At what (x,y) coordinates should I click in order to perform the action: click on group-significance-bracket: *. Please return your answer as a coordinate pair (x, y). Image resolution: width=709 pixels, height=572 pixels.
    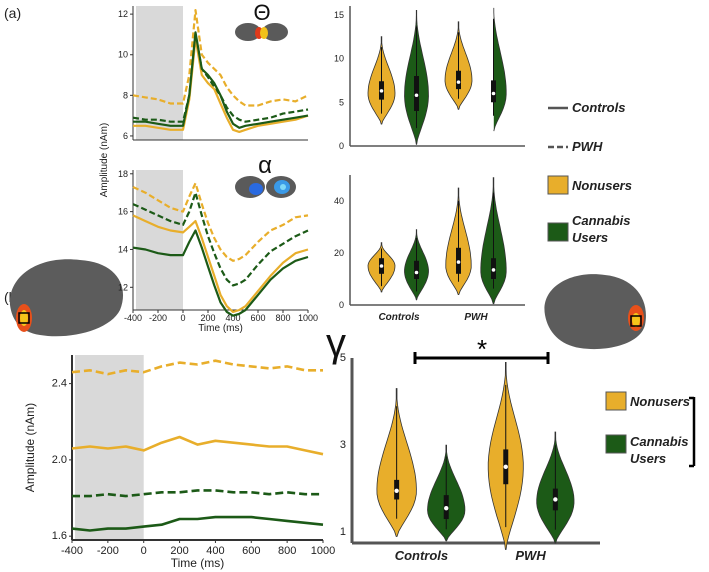
    Looking at the image, I should click on (481, 349).